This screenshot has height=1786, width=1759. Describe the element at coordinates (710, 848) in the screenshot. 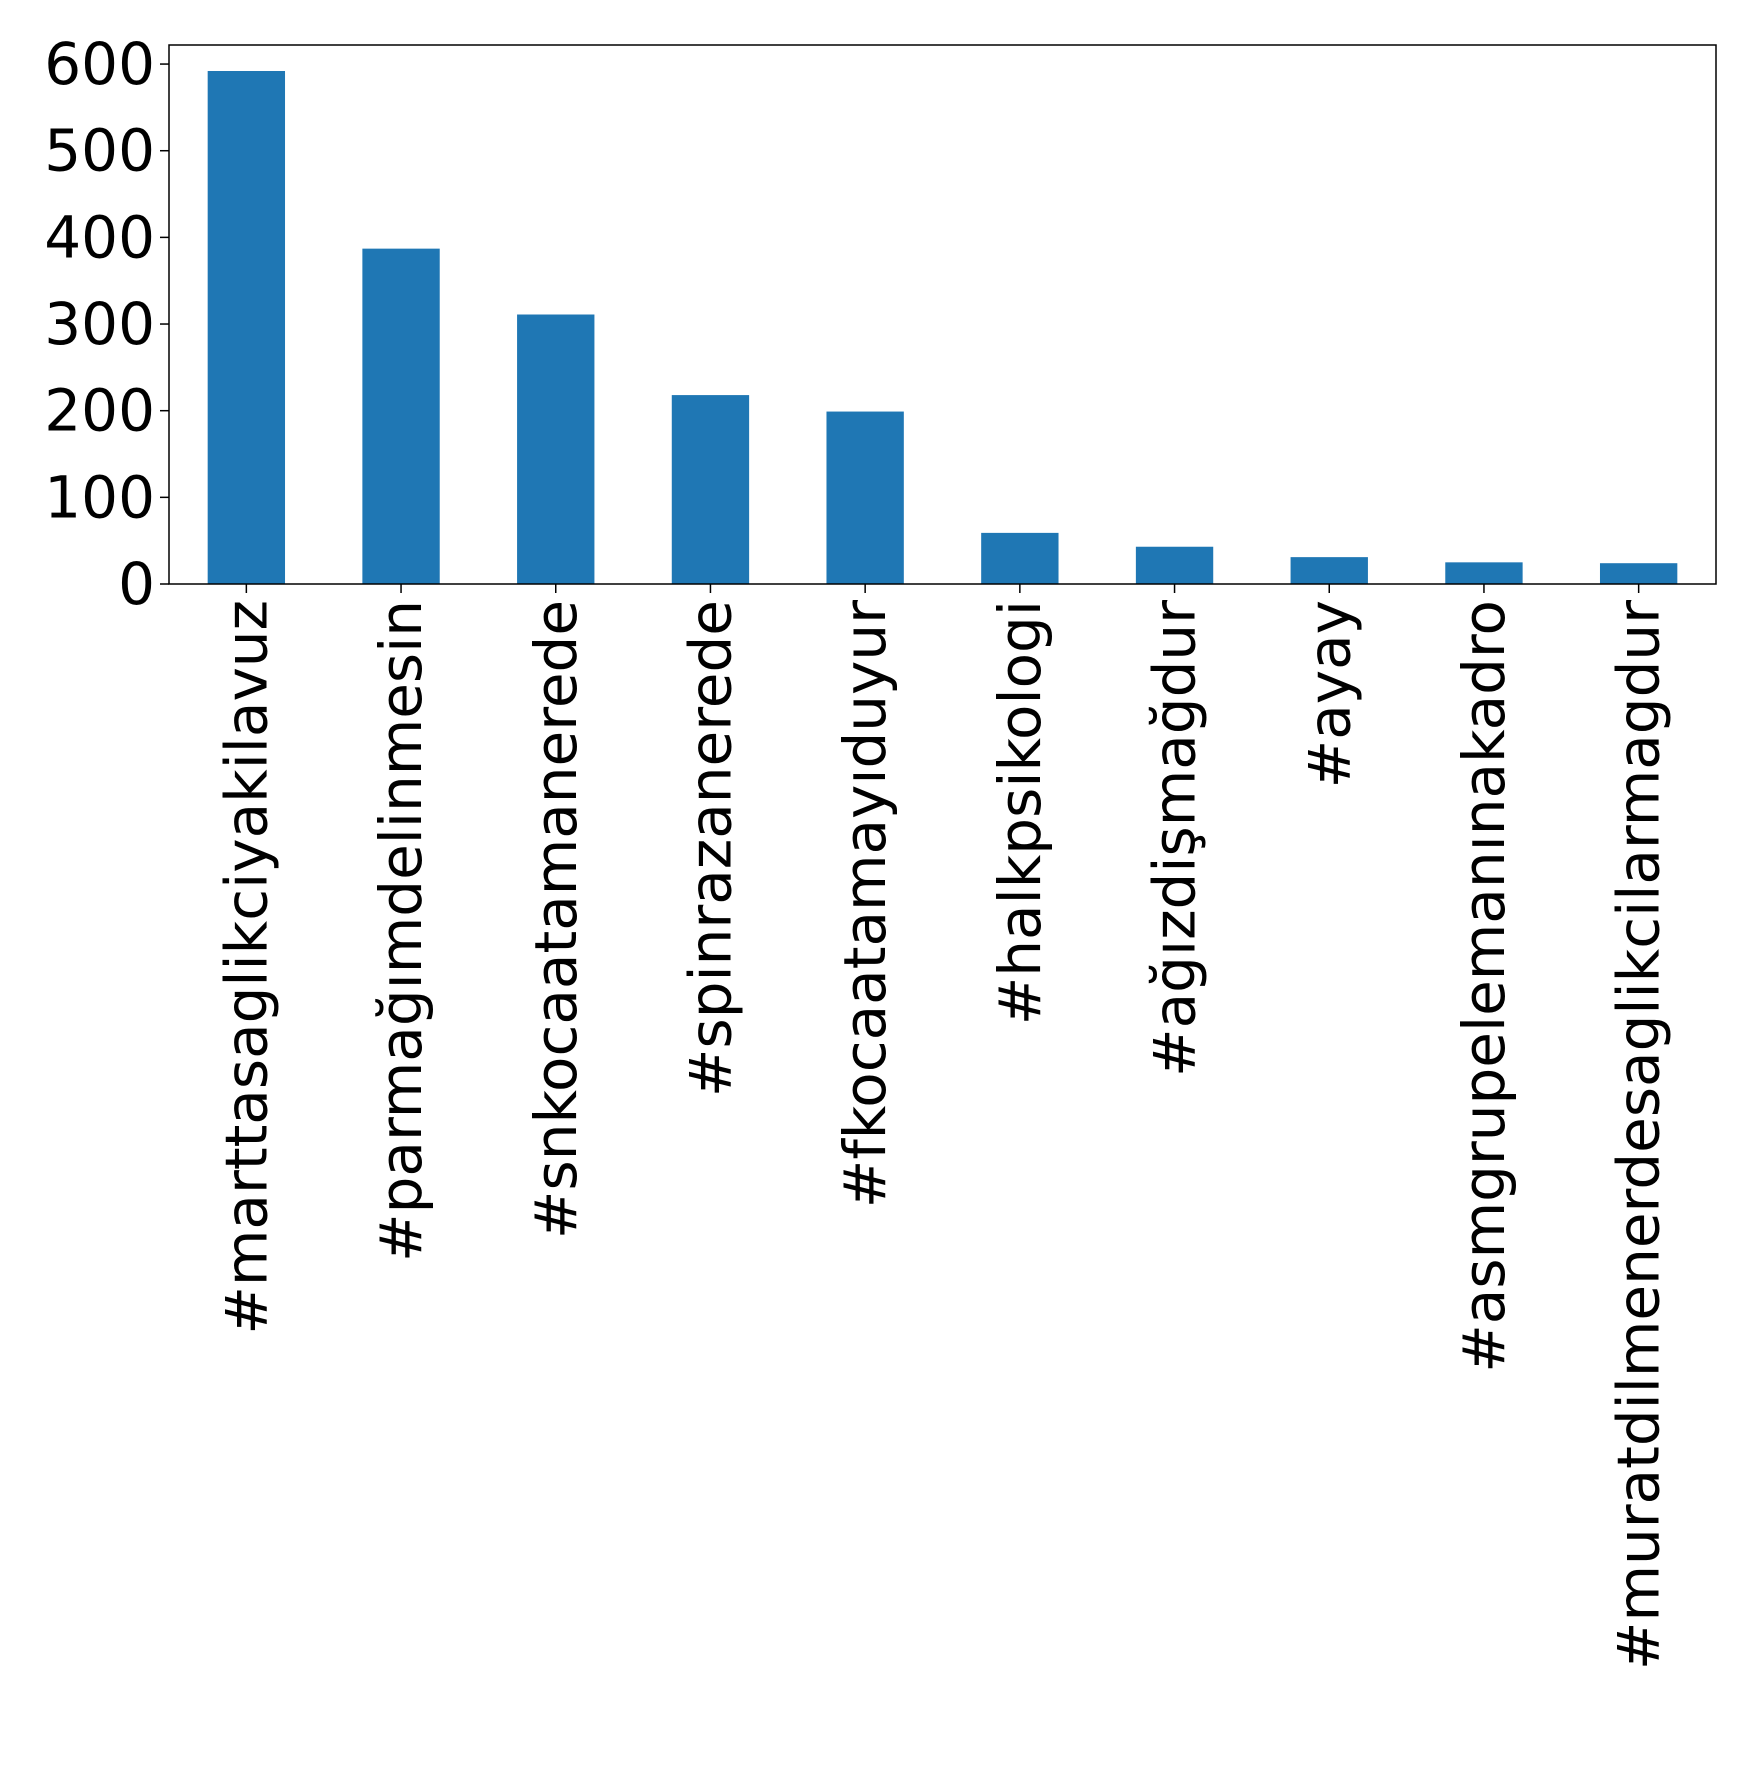

I see `x-tick-label: #spinrazanerede` at that location.